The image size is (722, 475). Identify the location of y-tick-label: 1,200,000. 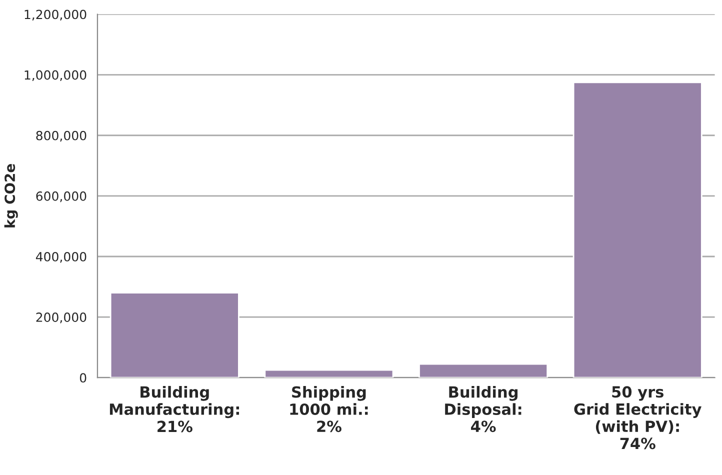
(55, 15).